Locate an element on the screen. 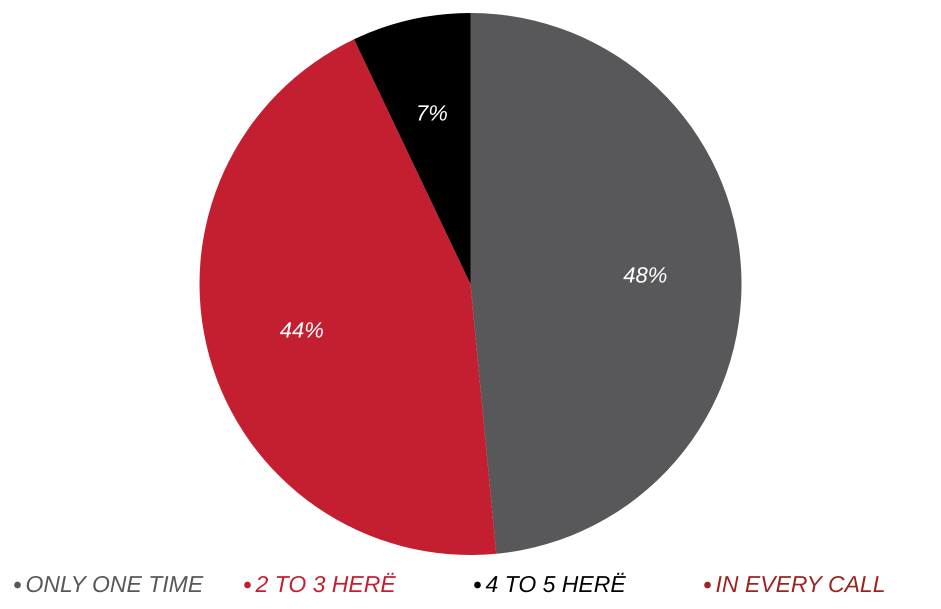  legend-label: 2 TO 3 HERË is located at coordinates (325, 584).